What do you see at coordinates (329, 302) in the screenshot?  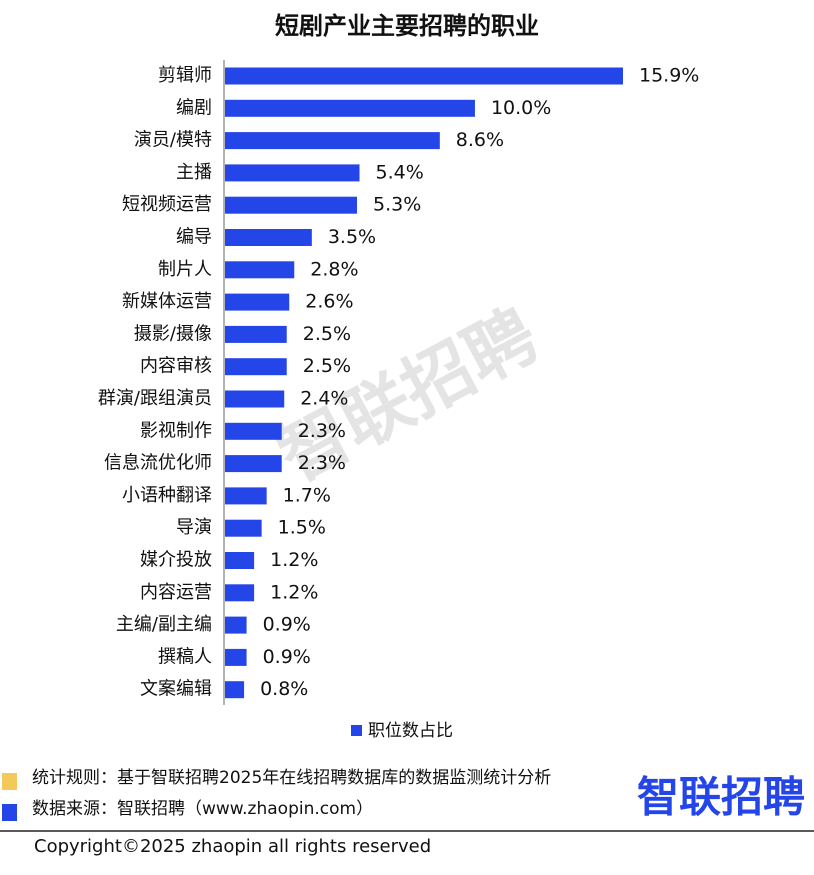 I see `value-label: 2.6%` at bounding box center [329, 302].